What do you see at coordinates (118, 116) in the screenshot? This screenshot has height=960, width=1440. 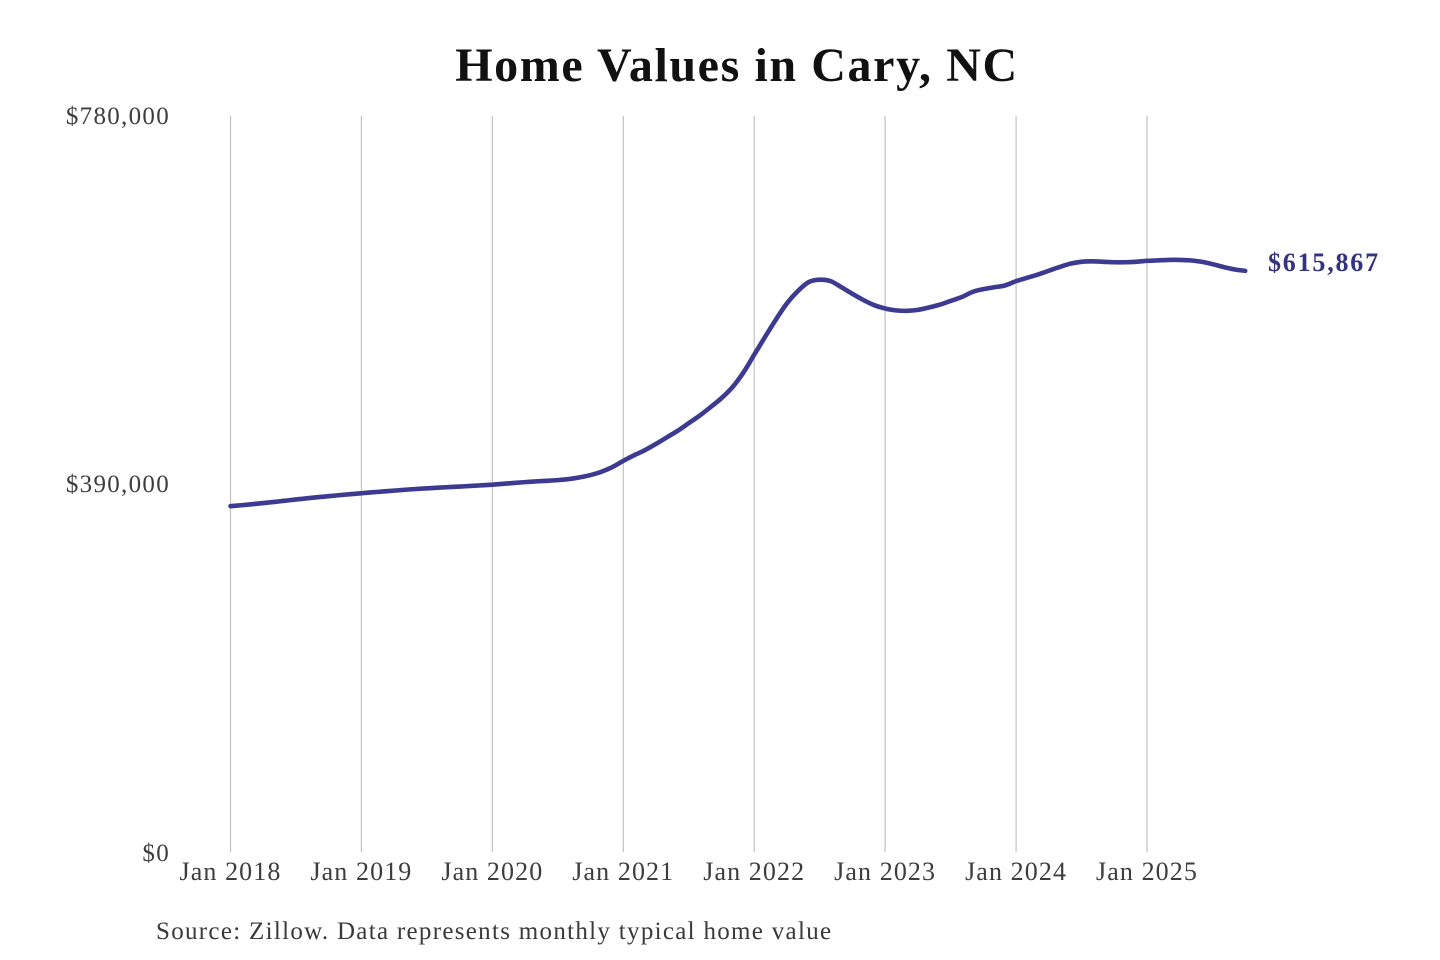 I see `svg-text: $780,000` at bounding box center [118, 116].